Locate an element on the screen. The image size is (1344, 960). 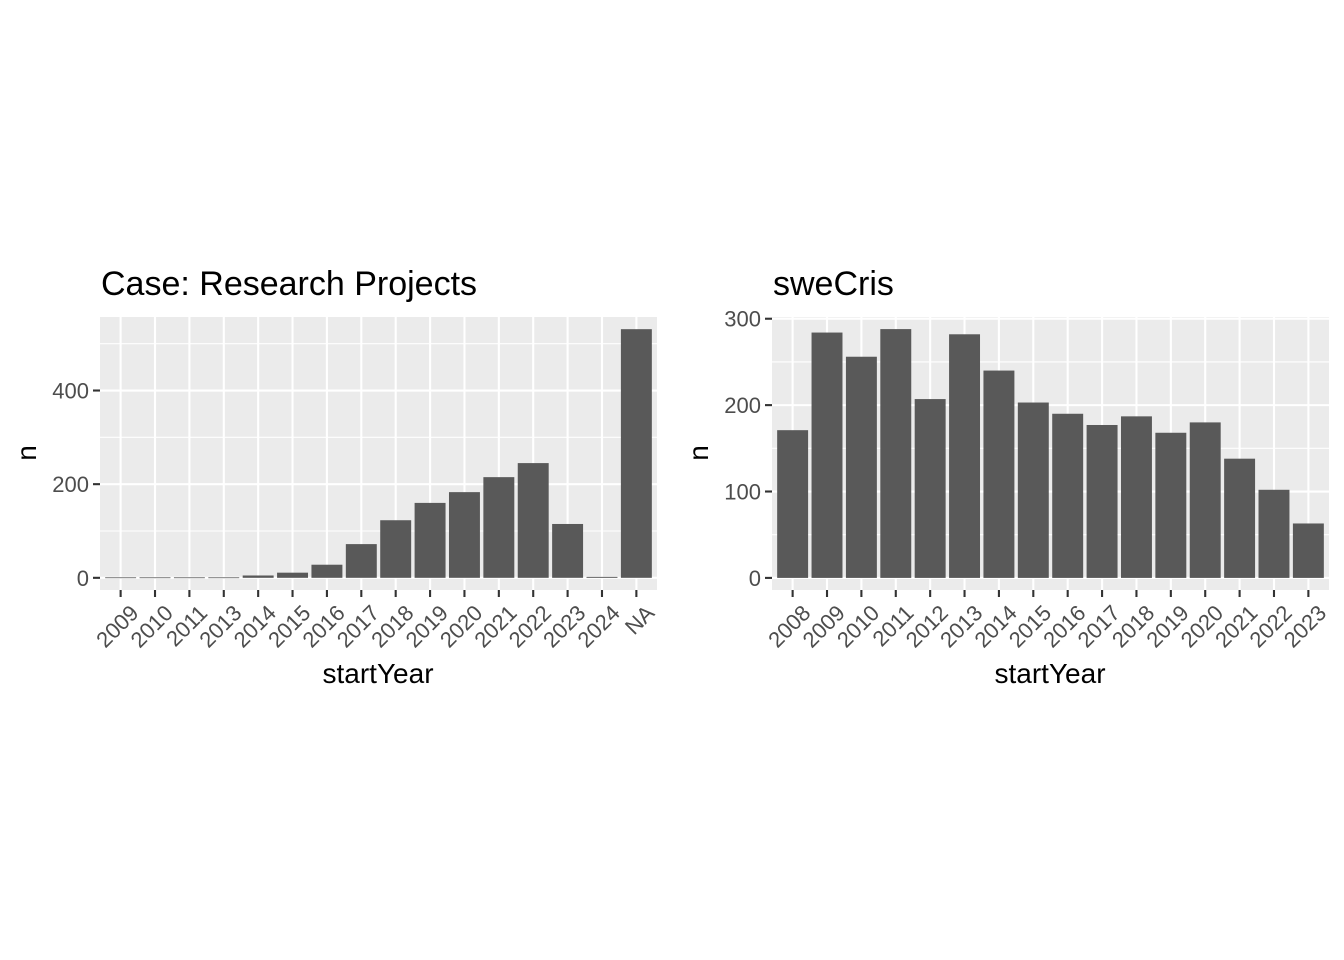
y-tick-label: 100 is located at coordinates (742, 492).